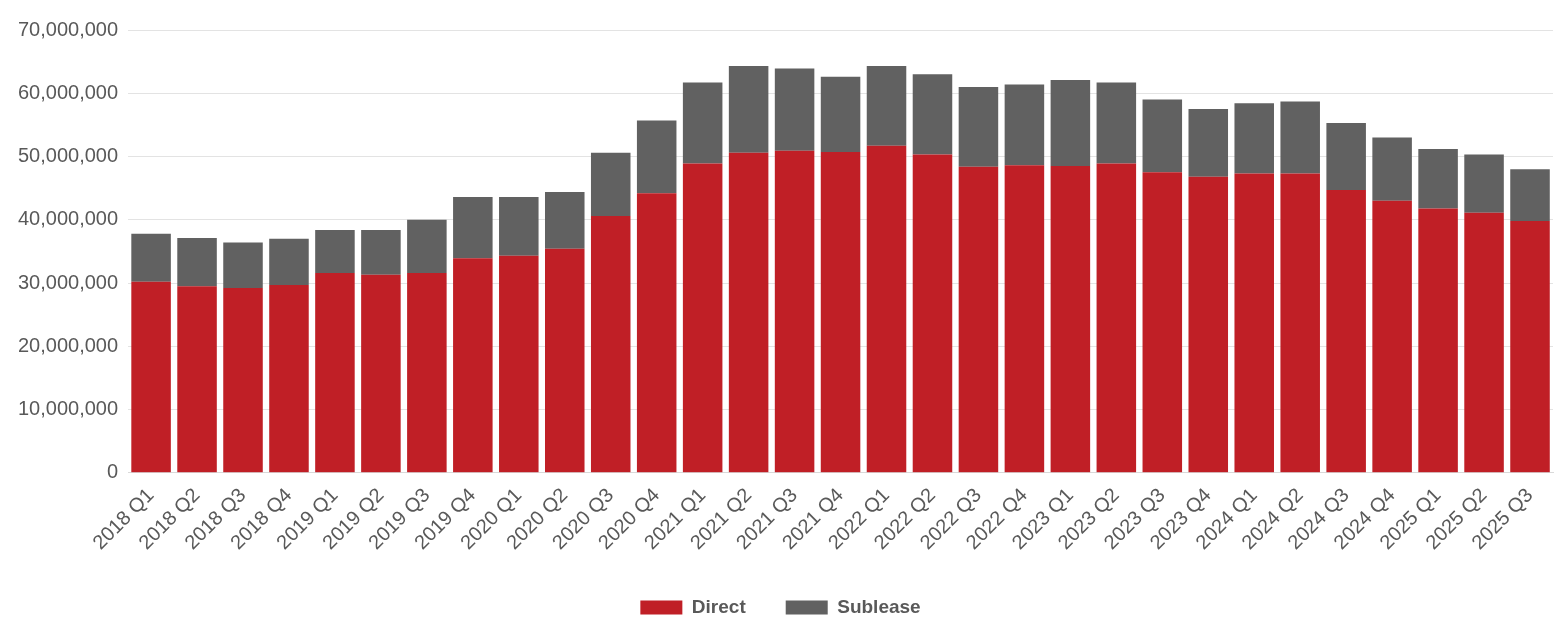  What do you see at coordinates (879, 606) in the screenshot?
I see `legend-label: Sublease` at bounding box center [879, 606].